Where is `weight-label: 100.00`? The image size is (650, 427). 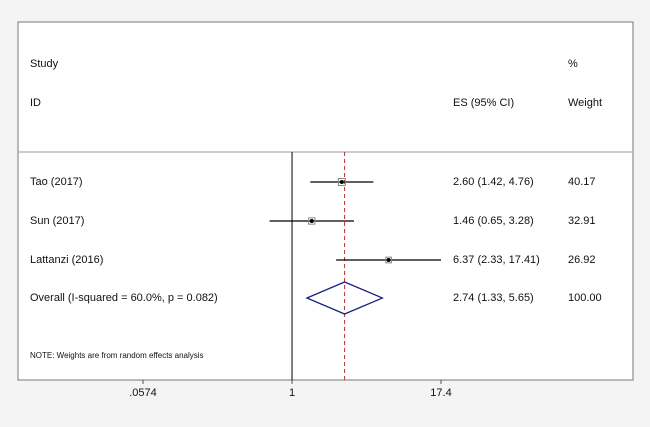
weight-label: 100.00 is located at coordinates (585, 298).